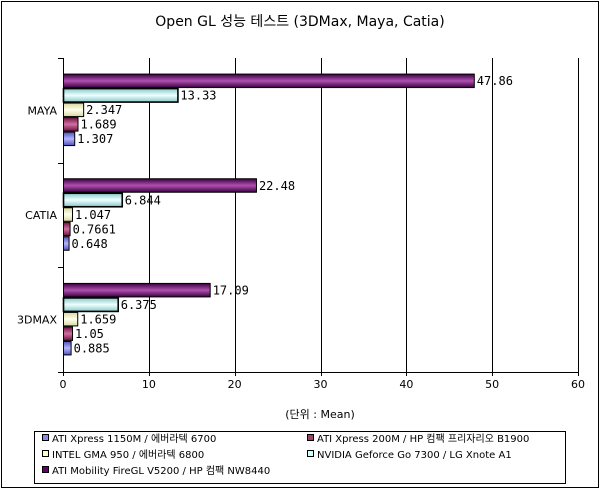 This screenshot has width=600, height=489. I want to click on category-label: CATIA, so click(41, 215).